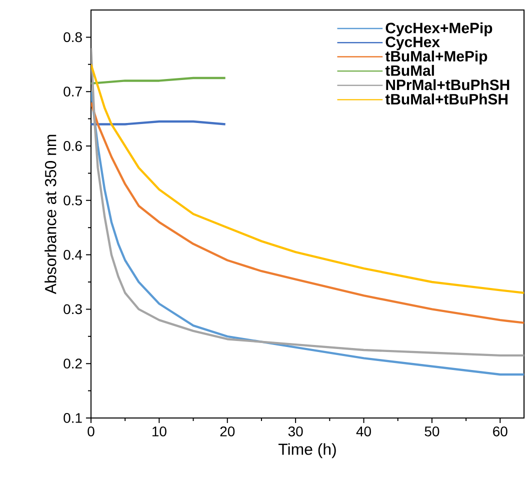  Describe the element at coordinates (409, 70) in the screenshot. I see `legend-label: tBuMal` at that location.